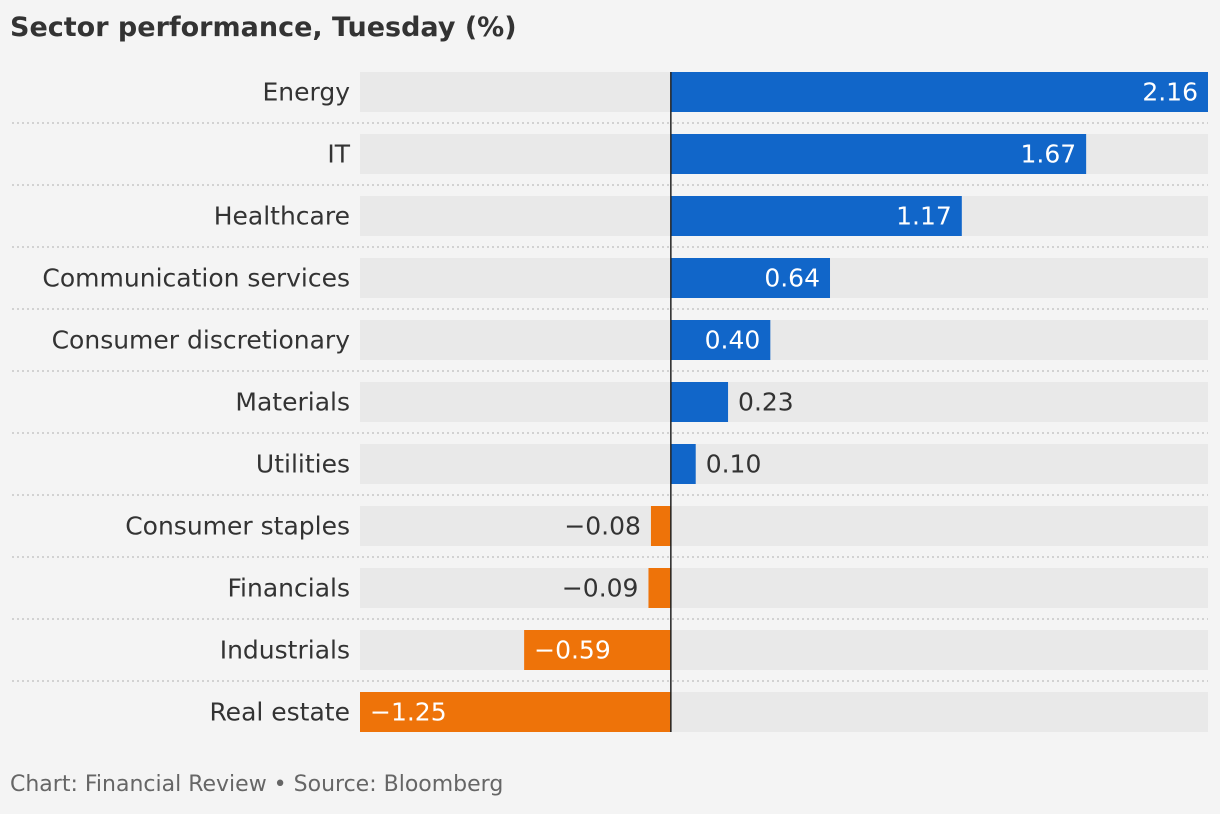  Describe the element at coordinates (792, 278) in the screenshot. I see `data-label: 0.64` at that location.